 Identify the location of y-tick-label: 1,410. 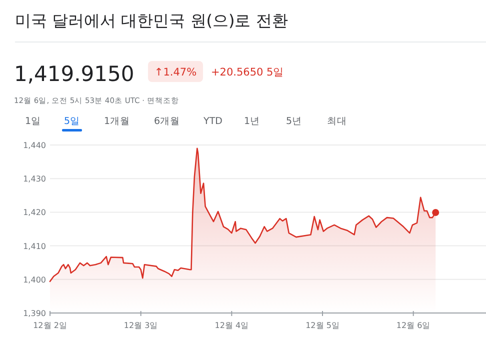
(34, 246).